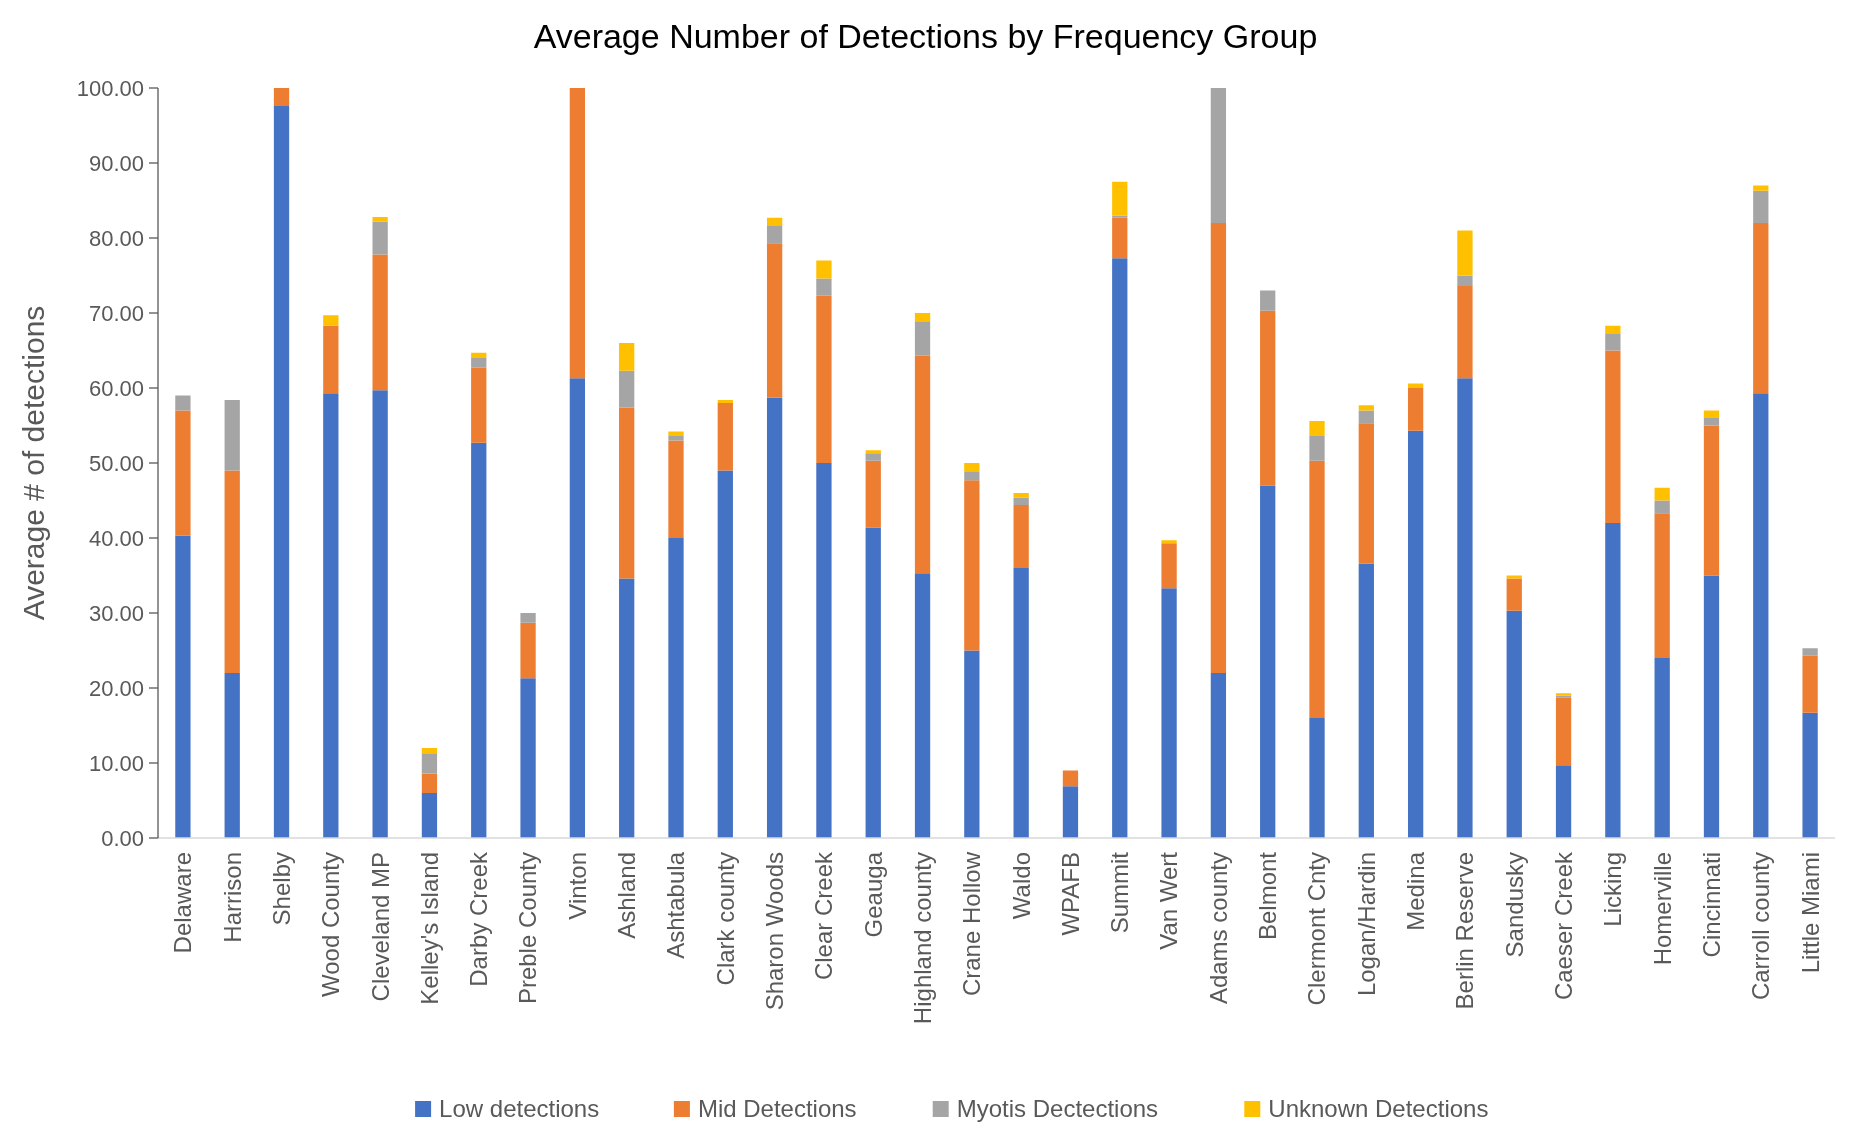 Image resolution: width=1851 pixels, height=1136 pixels. What do you see at coordinates (1416, 891) in the screenshot?
I see `x-tick-label: Medina` at bounding box center [1416, 891].